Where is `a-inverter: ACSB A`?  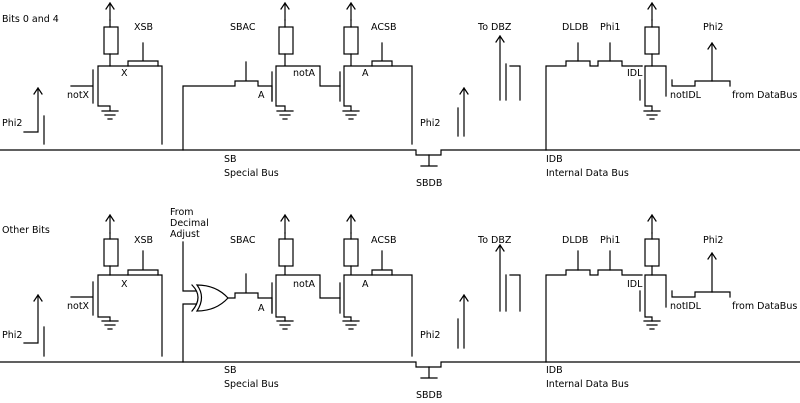 a-inverter: ACSB A is located at coordinates (376, 285).